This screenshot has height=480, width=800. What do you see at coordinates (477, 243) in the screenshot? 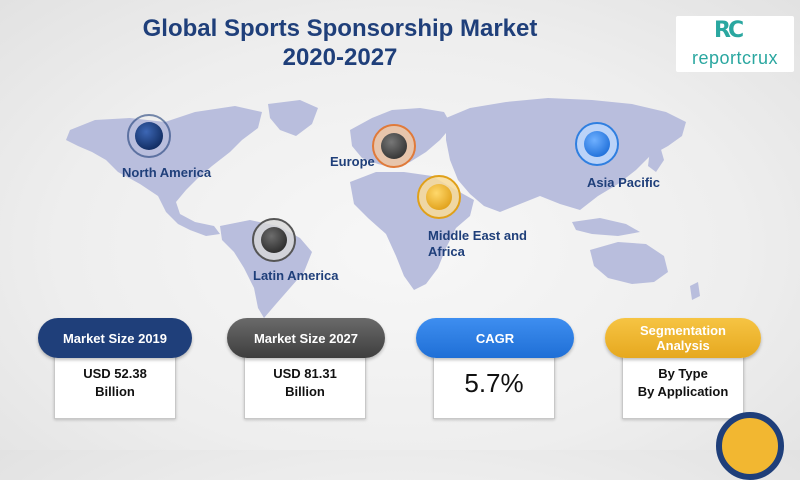
I see `region-label-middle-east-africa: Middle East and Africa` at bounding box center [477, 243].